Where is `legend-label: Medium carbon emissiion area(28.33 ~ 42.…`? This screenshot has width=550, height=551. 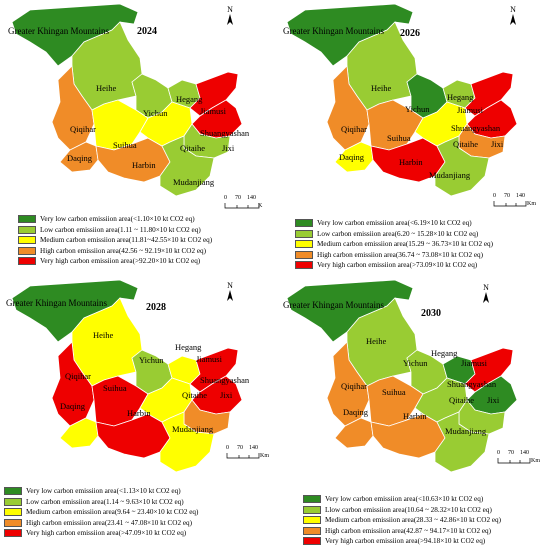 legend-label: Medium carbon emissiion area(28.33 ~ 42.… is located at coordinates (413, 520).